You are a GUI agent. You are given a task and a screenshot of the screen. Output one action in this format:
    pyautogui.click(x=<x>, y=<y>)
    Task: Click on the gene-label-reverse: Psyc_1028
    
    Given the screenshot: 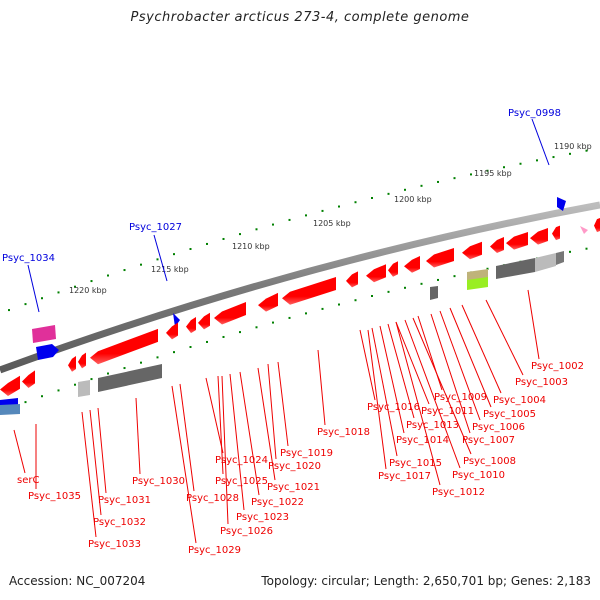 What is the action you would take?
    pyautogui.click(x=212, y=498)
    